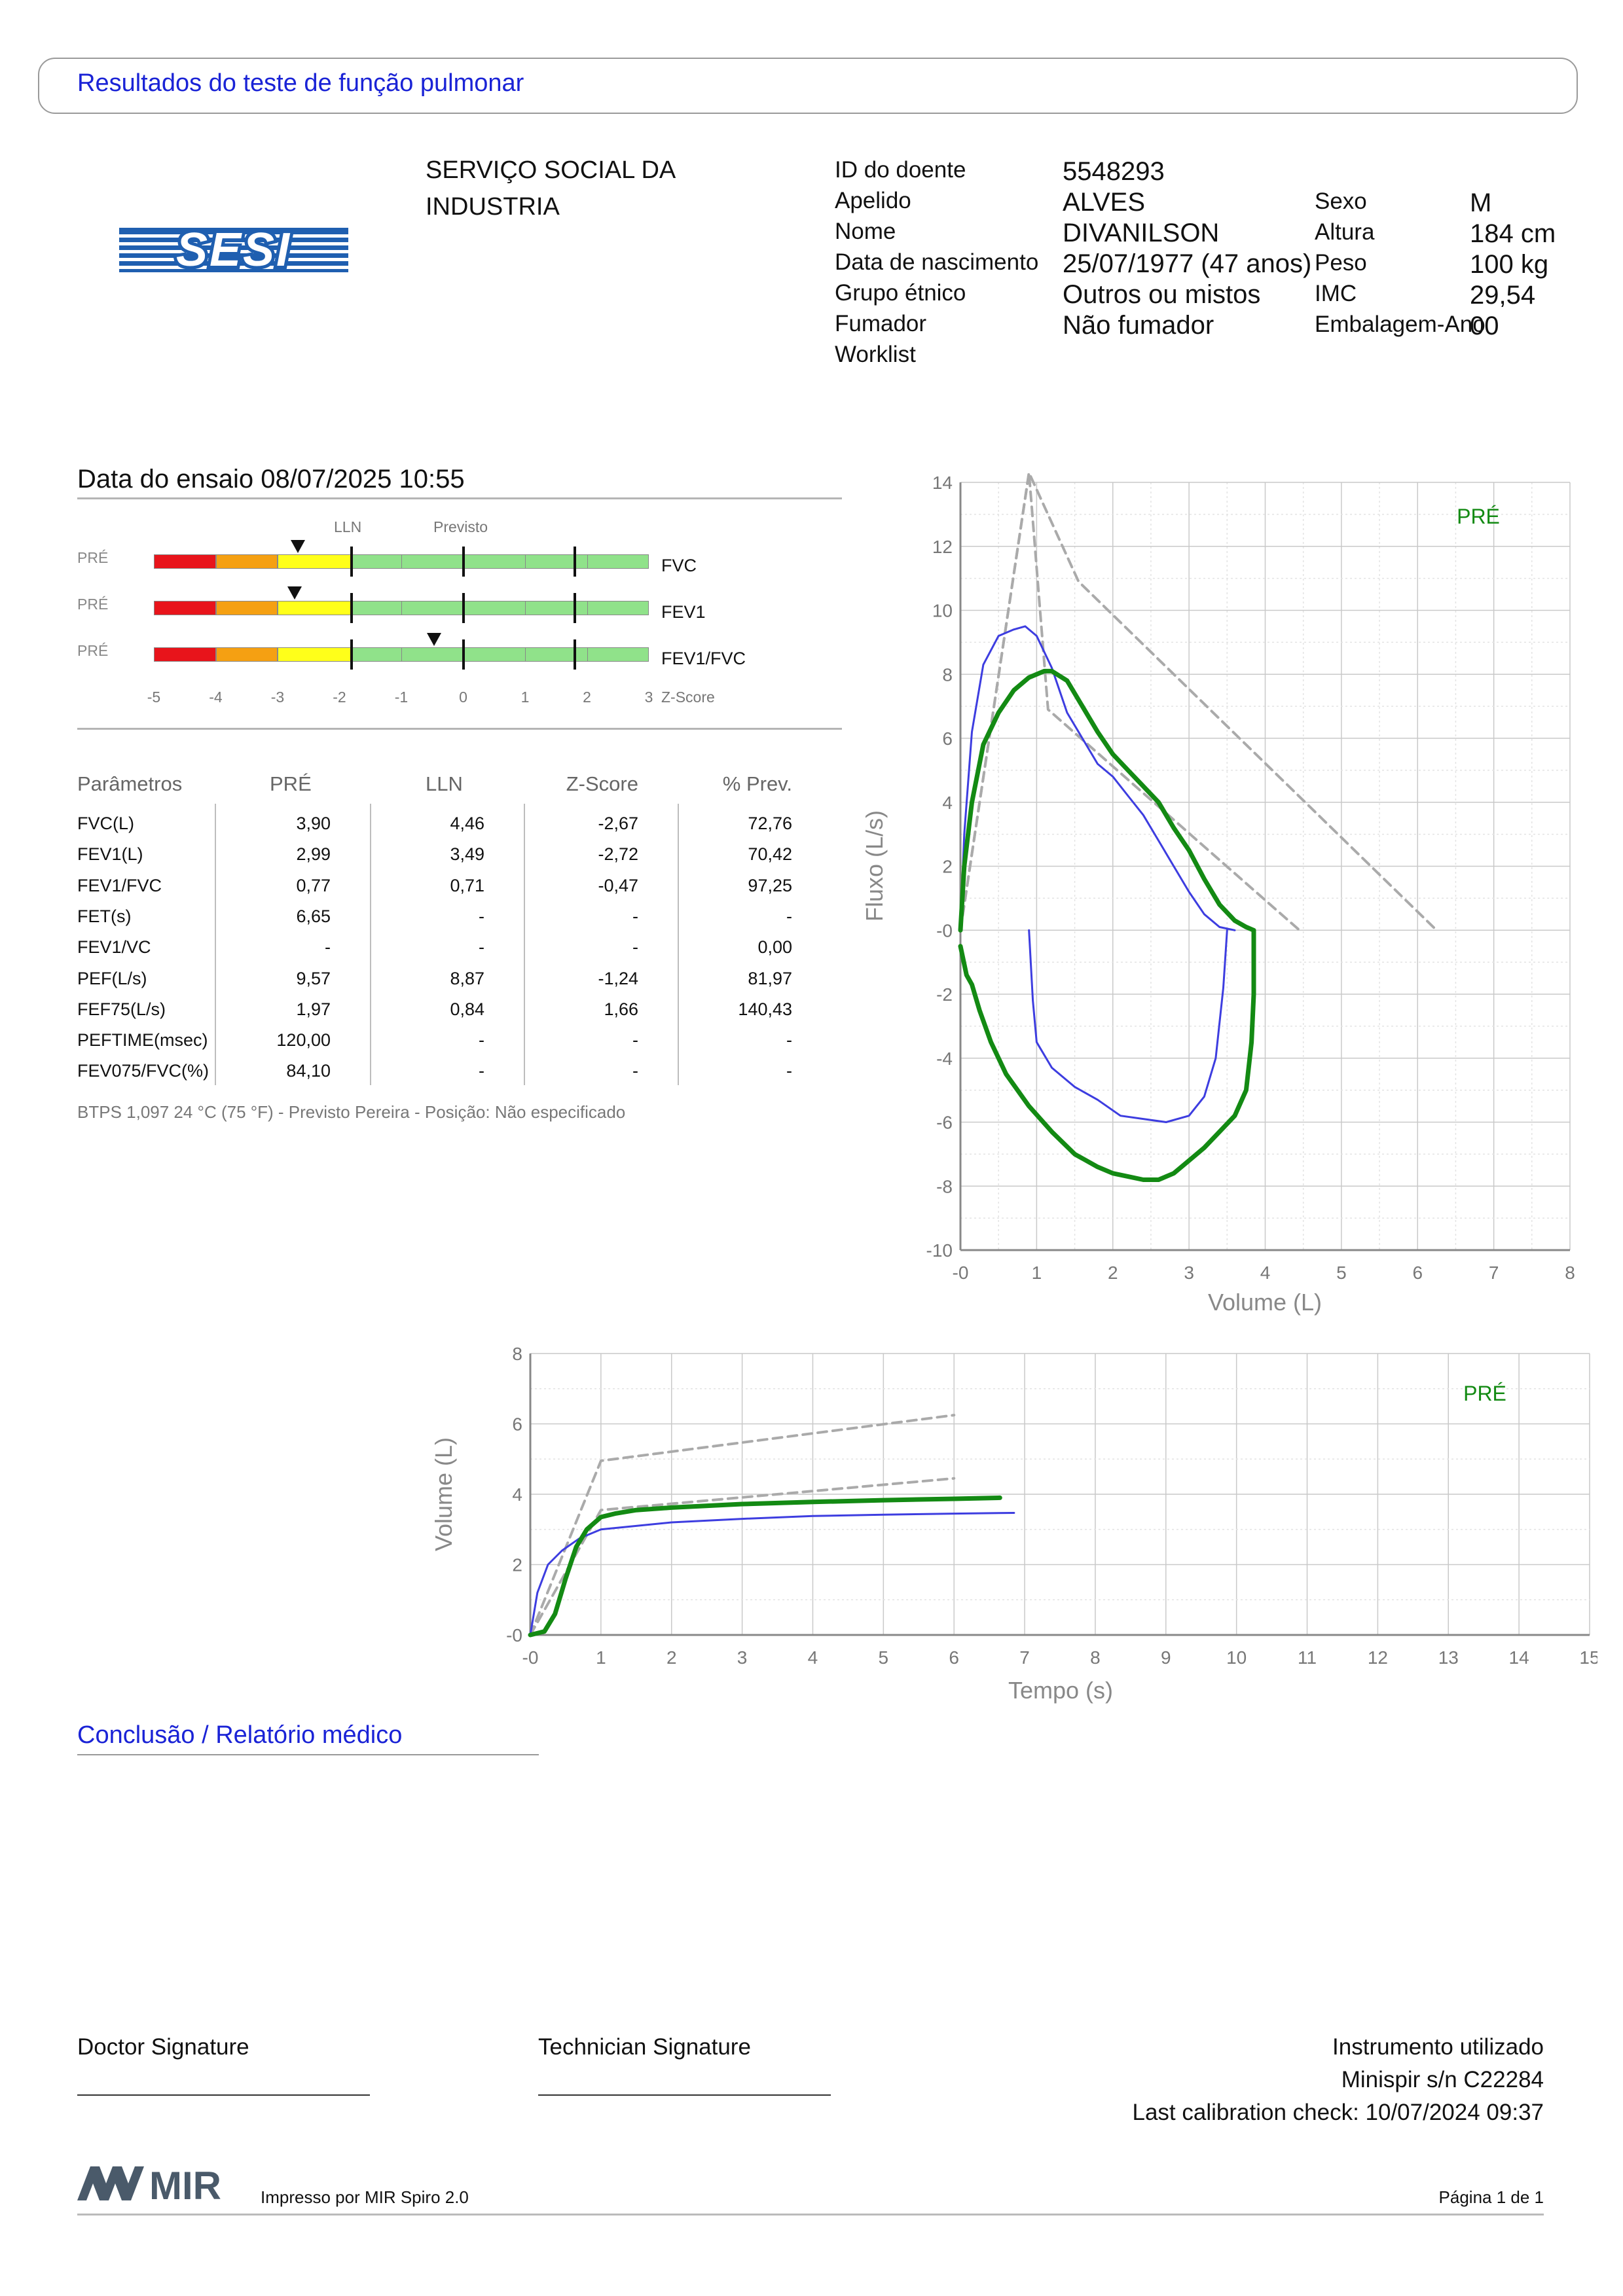 This screenshot has width=1623, height=2296. Describe the element at coordinates (900, 170) in the screenshot. I see `patient-field-label: ID do doente` at that location.